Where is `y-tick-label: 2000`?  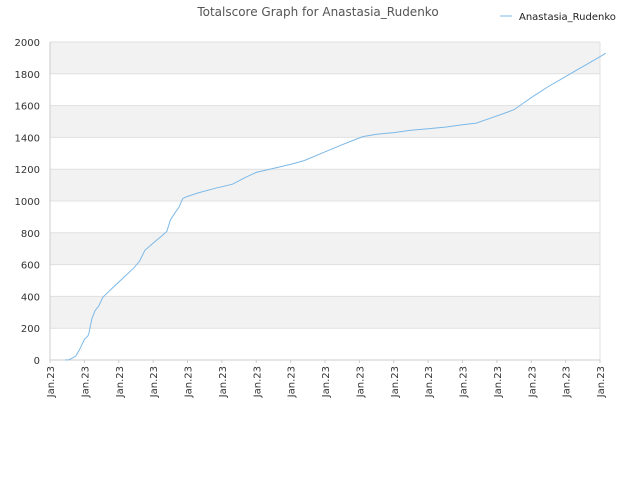 y-tick-label: 2000 is located at coordinates (27, 43).